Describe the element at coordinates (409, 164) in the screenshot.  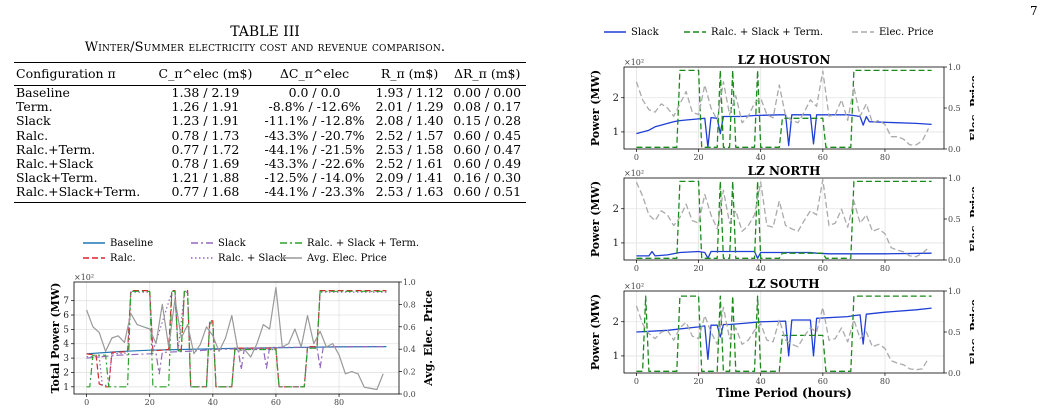
I see `table-cell: 2.52 / 1.61` at that location.